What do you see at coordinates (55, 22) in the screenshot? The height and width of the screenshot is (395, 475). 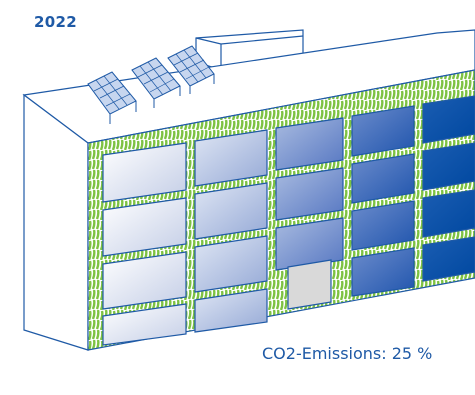 I see `year-label: 2022` at bounding box center [55, 22].